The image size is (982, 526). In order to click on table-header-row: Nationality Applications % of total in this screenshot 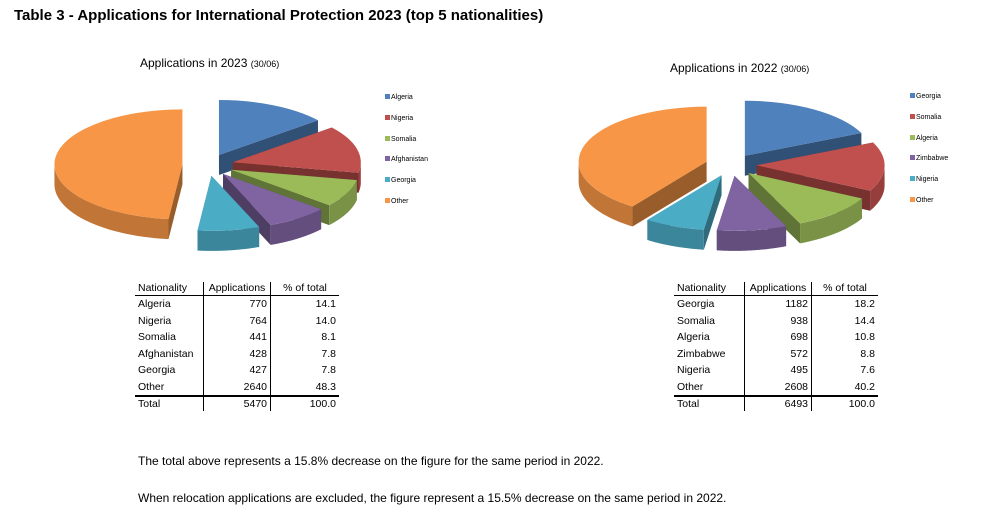, I will do `click(237, 289)`.